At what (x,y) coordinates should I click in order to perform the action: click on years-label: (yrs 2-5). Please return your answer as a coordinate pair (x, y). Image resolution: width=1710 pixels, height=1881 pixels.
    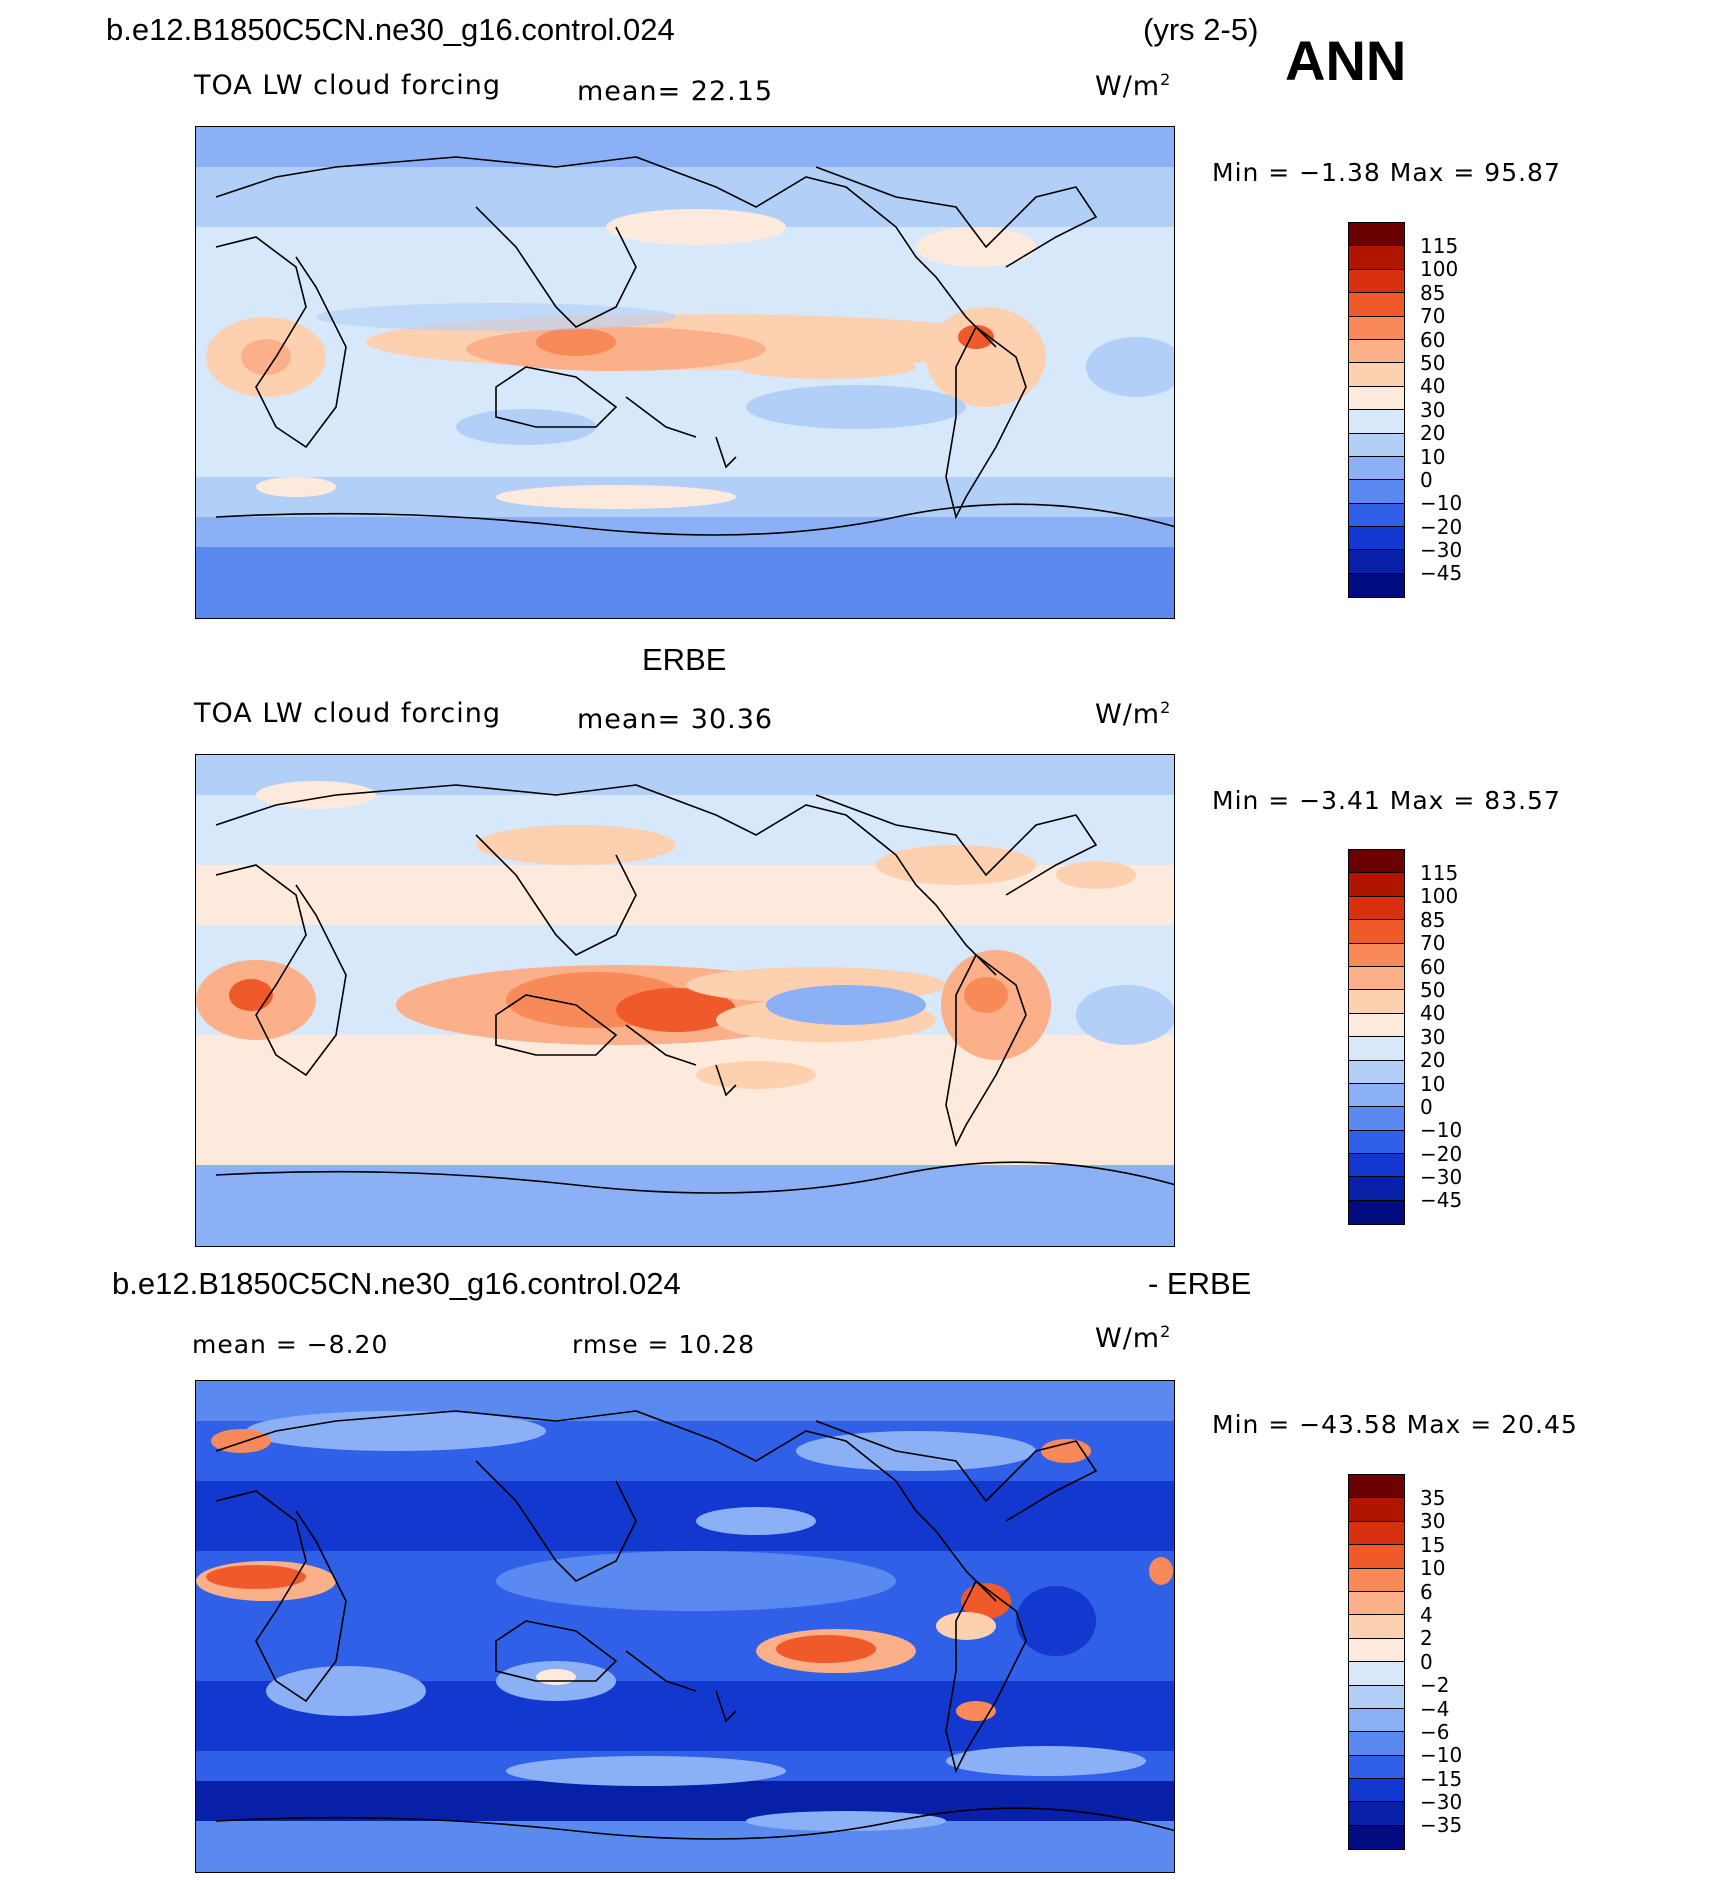
    Looking at the image, I should click on (1201, 29).